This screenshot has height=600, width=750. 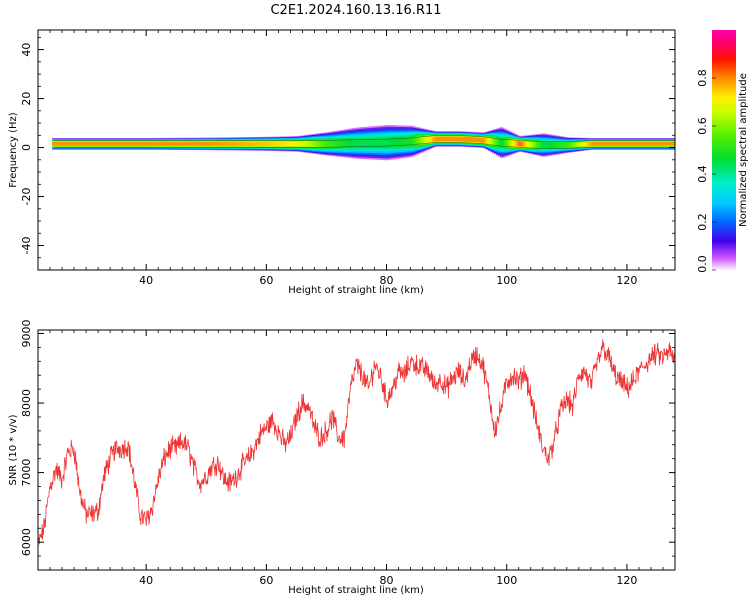 What do you see at coordinates (26, 473) in the screenshot?
I see `snr-y-tick-label: 7000` at bounding box center [26, 473].